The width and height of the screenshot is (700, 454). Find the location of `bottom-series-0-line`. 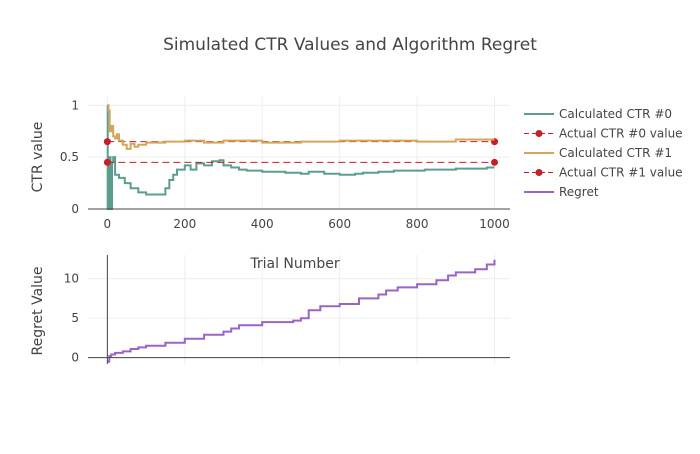

bottom-series-0-line is located at coordinates (301, 311).